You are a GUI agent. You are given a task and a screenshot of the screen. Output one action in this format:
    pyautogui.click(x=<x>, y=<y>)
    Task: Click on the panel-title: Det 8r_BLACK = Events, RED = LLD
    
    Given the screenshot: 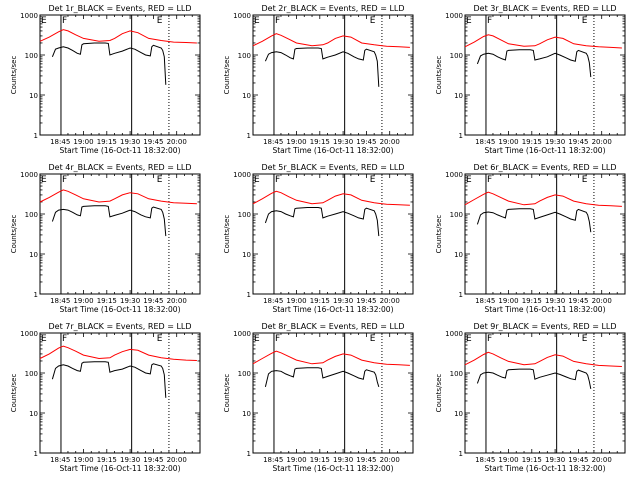 What is the action you would take?
    pyautogui.click(x=332, y=326)
    